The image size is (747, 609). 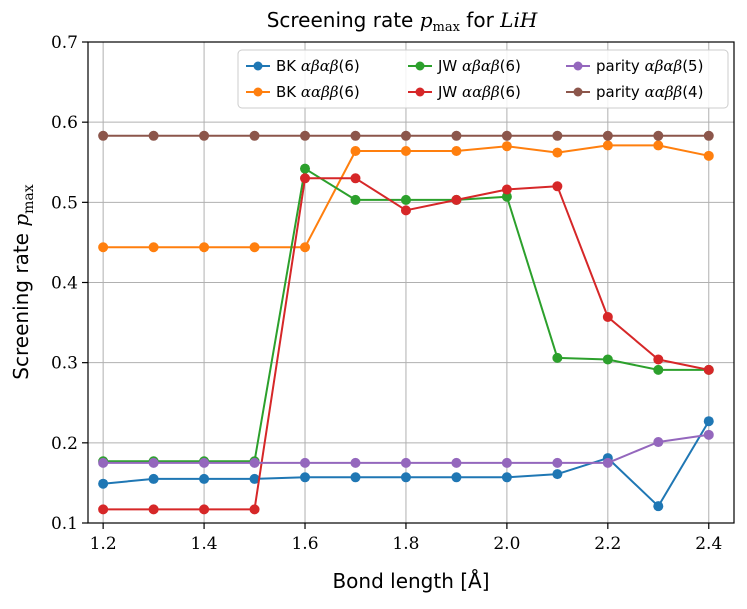 I want to click on x-tick-label: 2.2, so click(x=607, y=544).